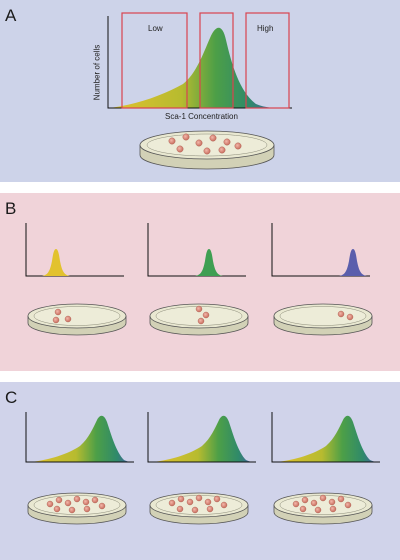 The image size is (400, 560). I want to click on petri-dish-a, so click(207, 150).